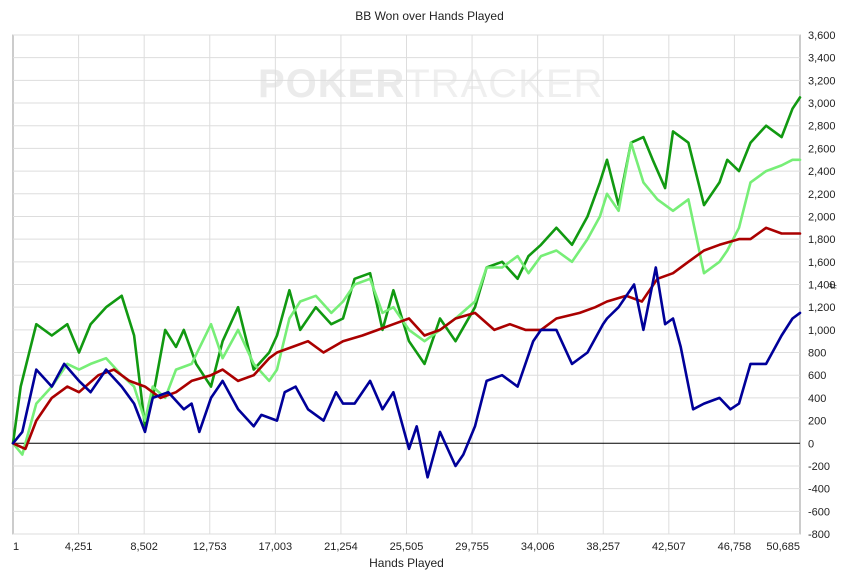 The width and height of the screenshot is (859, 570). Describe the element at coordinates (783, 547) in the screenshot. I see `x-tick-label: 50,685` at that location.